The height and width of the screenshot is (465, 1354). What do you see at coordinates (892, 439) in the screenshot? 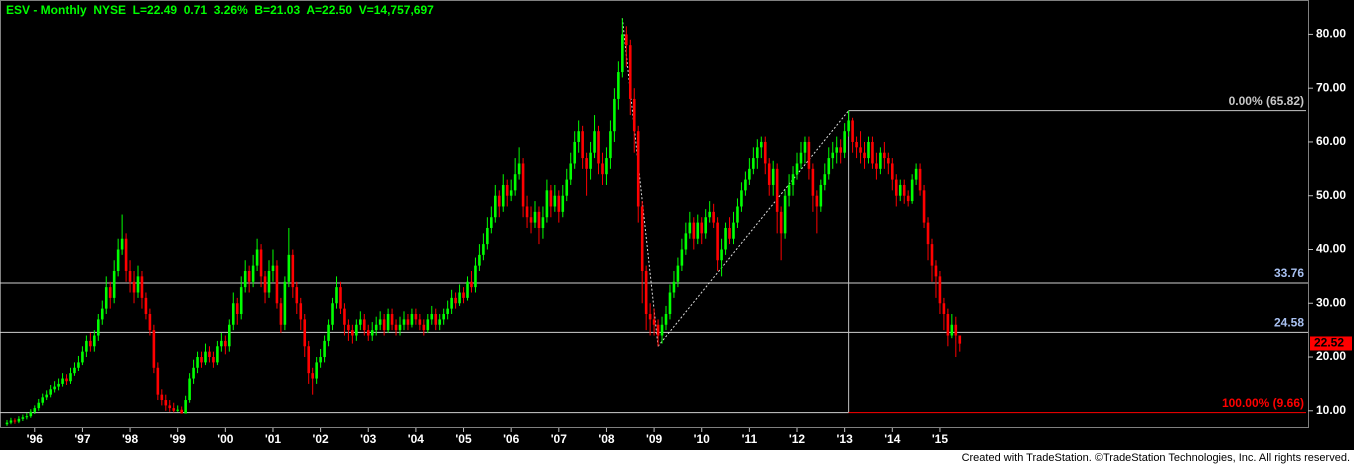
I see `x-tick-label: '14` at bounding box center [892, 439].